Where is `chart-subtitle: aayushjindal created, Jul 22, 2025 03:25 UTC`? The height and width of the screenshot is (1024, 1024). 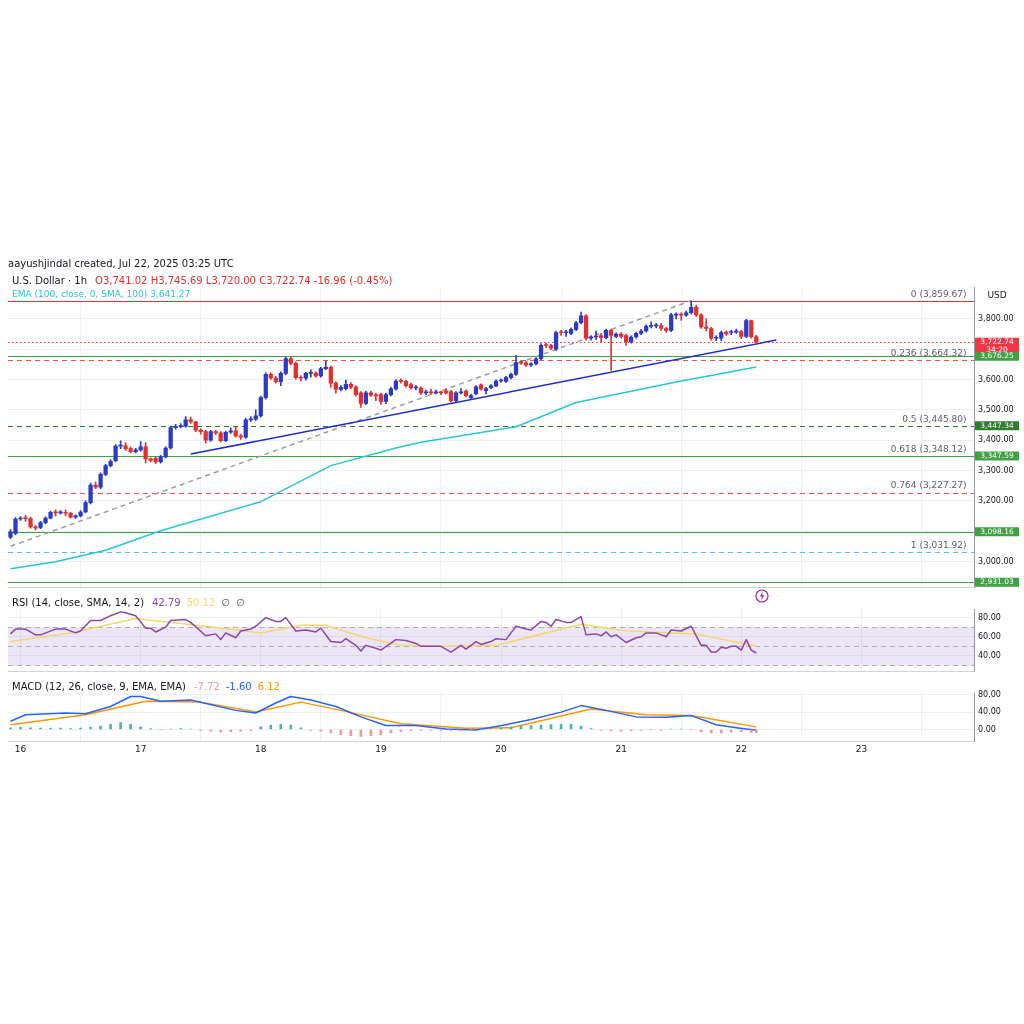 chart-subtitle: aayushjindal created, Jul 22, 2025 03:25 UTC is located at coordinates (121, 264).